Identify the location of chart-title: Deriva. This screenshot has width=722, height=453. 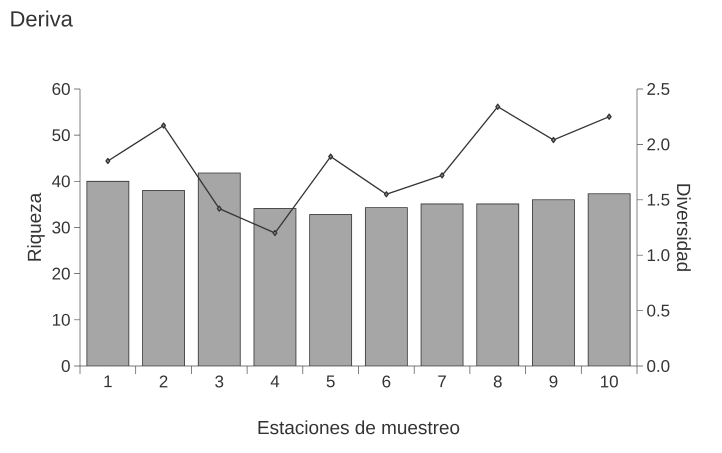
(42, 18).